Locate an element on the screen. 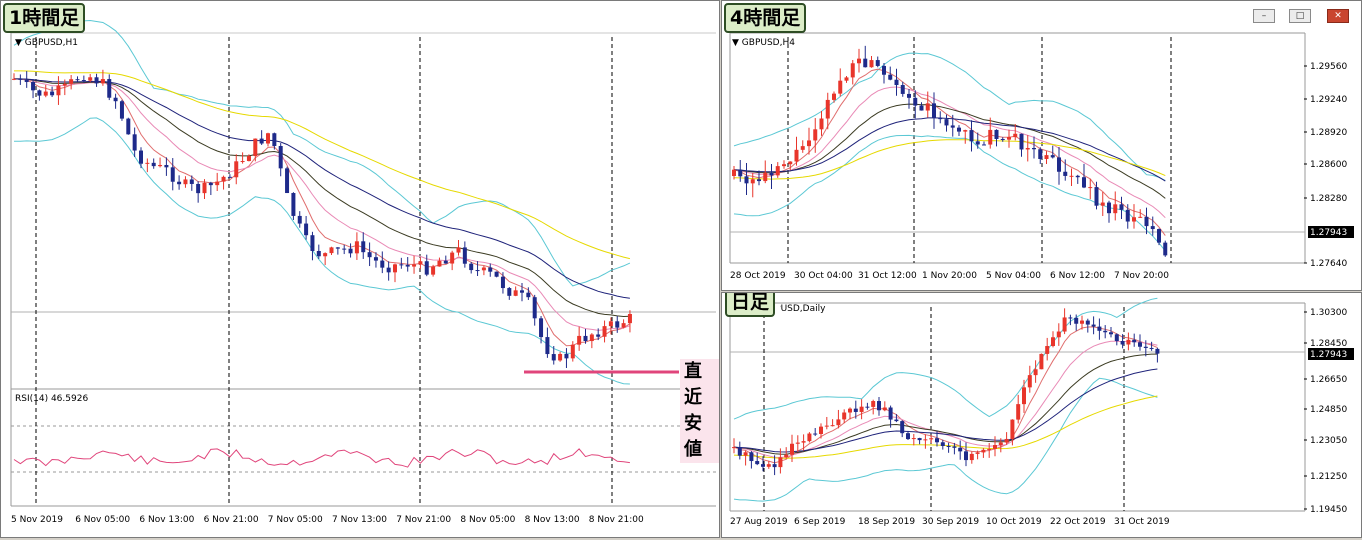 This screenshot has height=540, width=1362. y-axis-label: 1.29560 is located at coordinates (1328, 67).